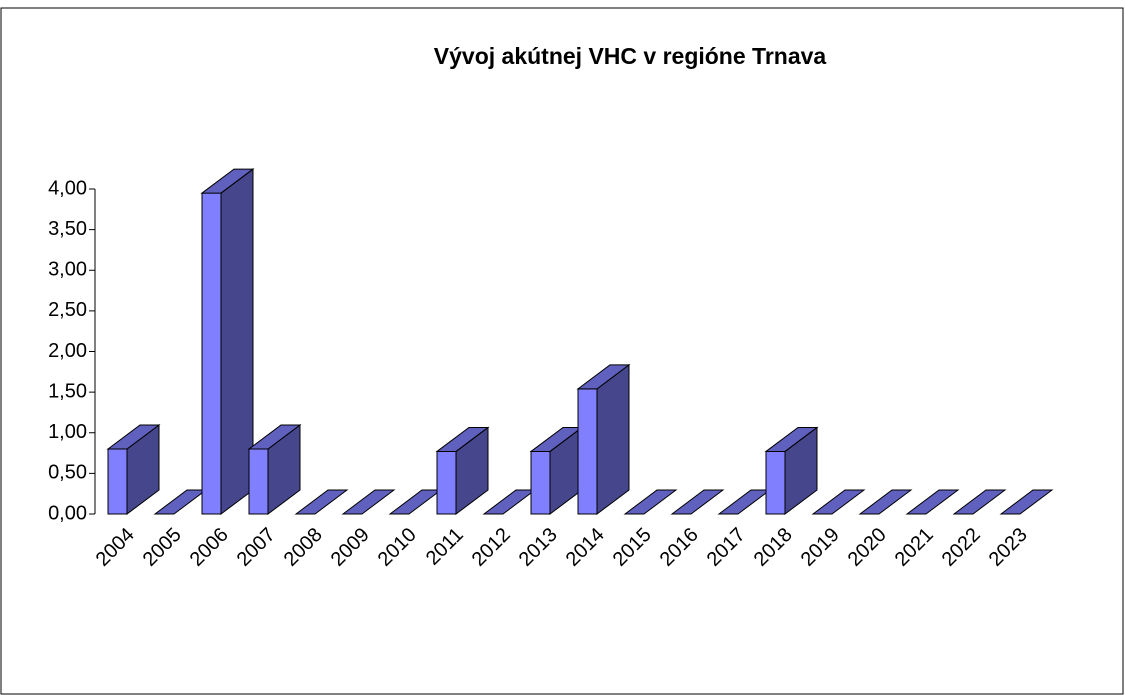 This screenshot has height=695, width=1125. What do you see at coordinates (630, 56) in the screenshot?
I see `chart-title: Vývoj akútnej VHC v regióne Trnava` at bounding box center [630, 56].